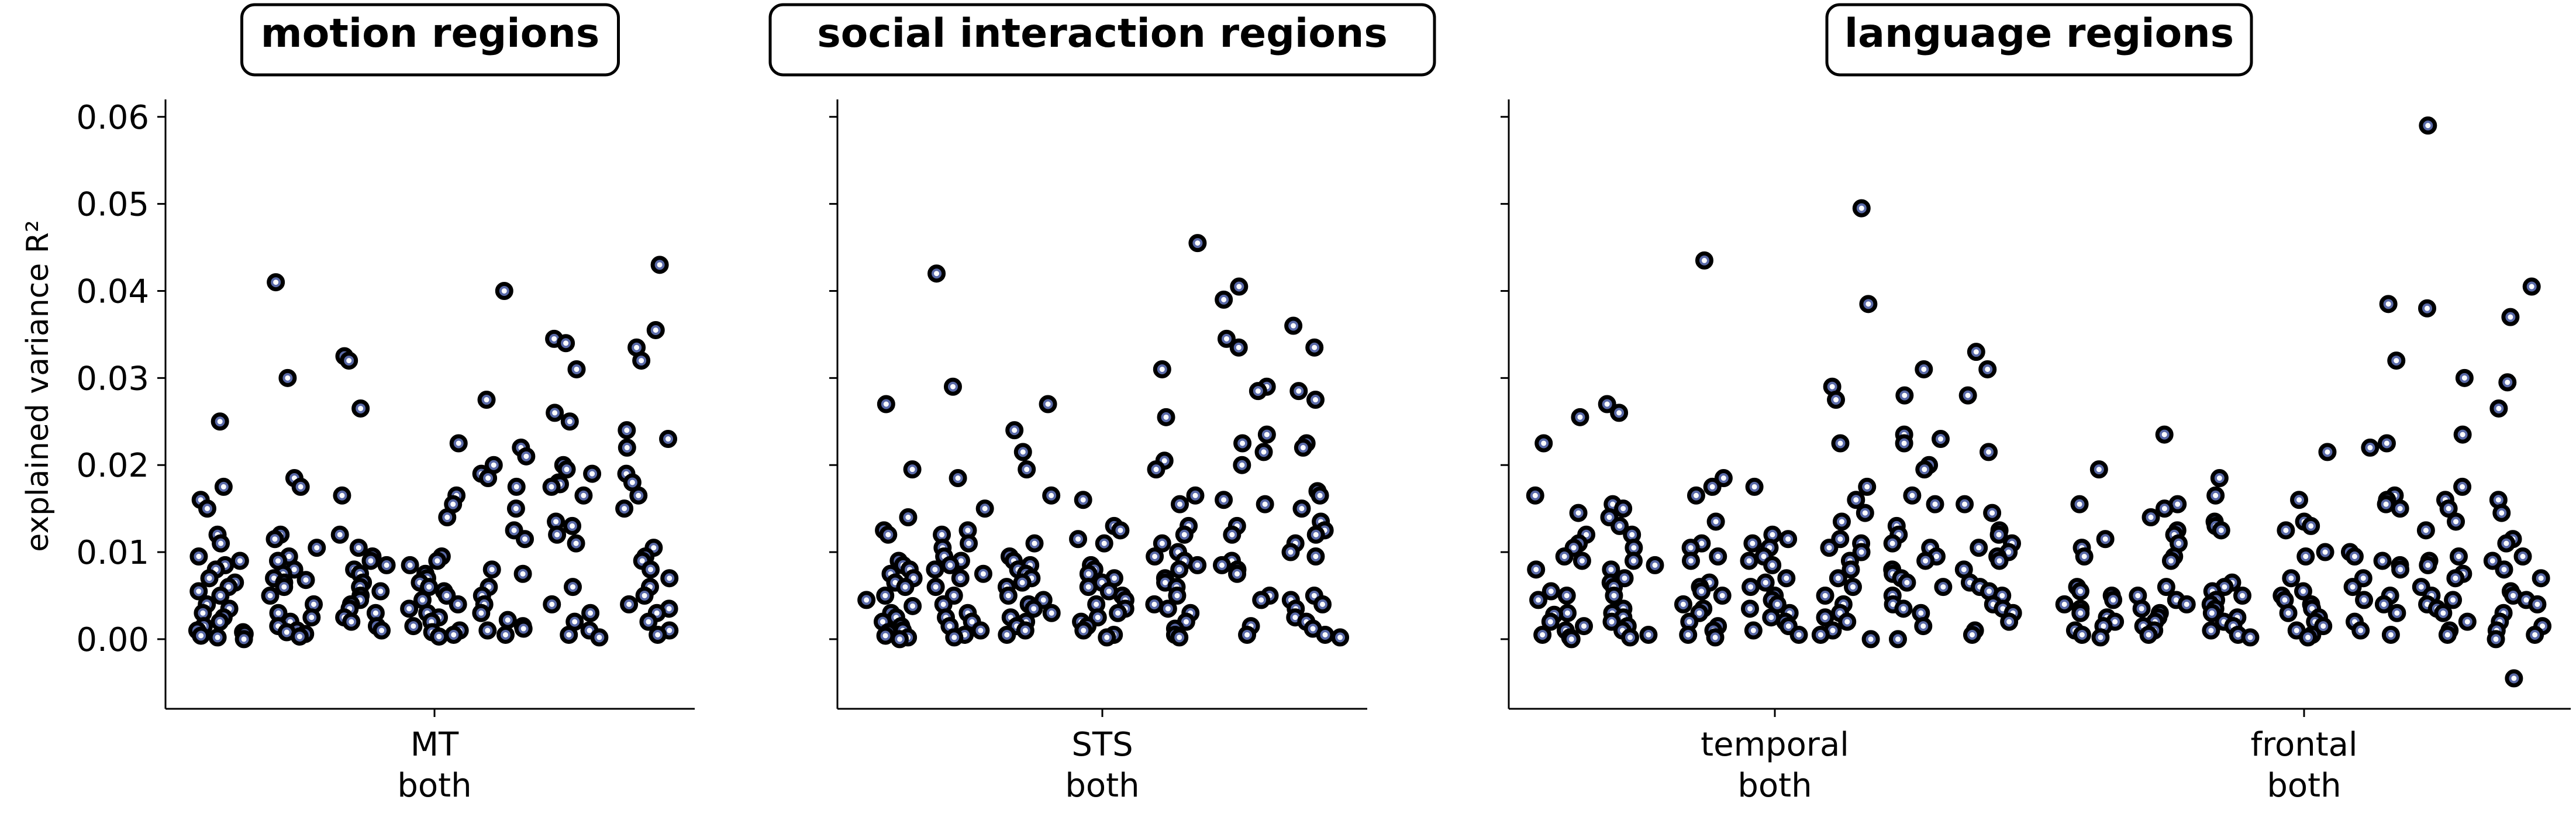  Describe the element at coordinates (2304, 745) in the screenshot. I see `x-tick-label: frontal` at that location.